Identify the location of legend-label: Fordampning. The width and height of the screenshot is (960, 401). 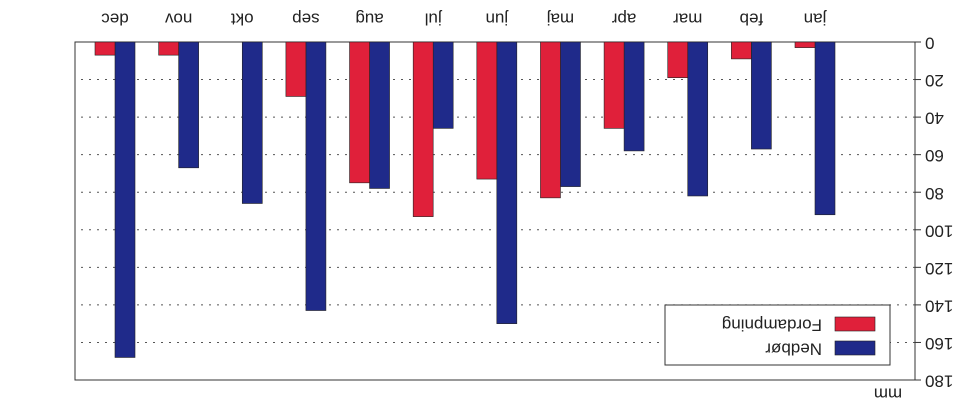
(772, 325).